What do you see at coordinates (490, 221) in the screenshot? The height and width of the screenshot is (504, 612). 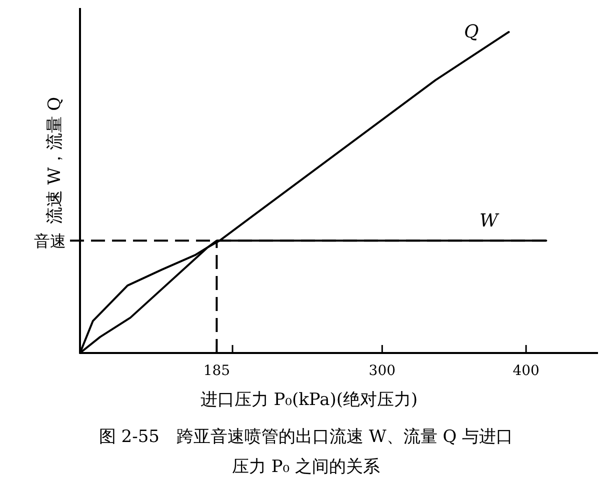 I see `series-label: W` at bounding box center [490, 221].